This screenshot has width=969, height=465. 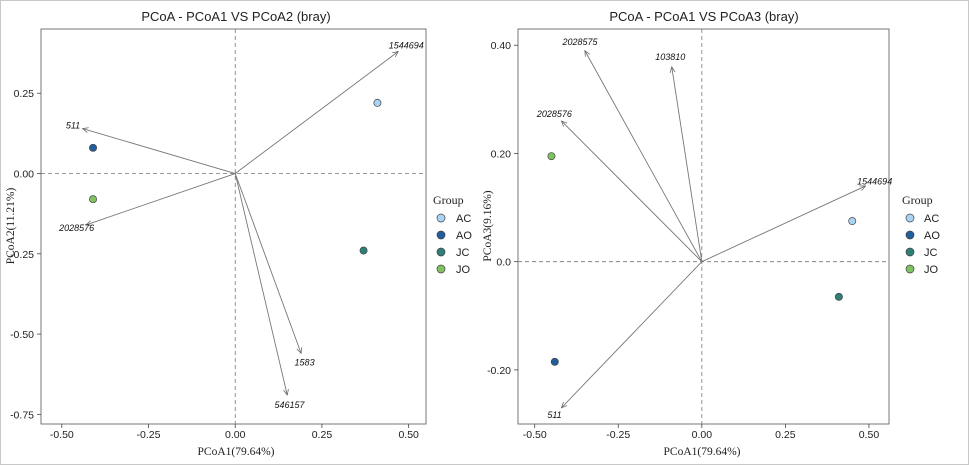 What do you see at coordinates (149, 435) in the screenshot?
I see `panel-1-x-tick-label: -0.25` at bounding box center [149, 435].